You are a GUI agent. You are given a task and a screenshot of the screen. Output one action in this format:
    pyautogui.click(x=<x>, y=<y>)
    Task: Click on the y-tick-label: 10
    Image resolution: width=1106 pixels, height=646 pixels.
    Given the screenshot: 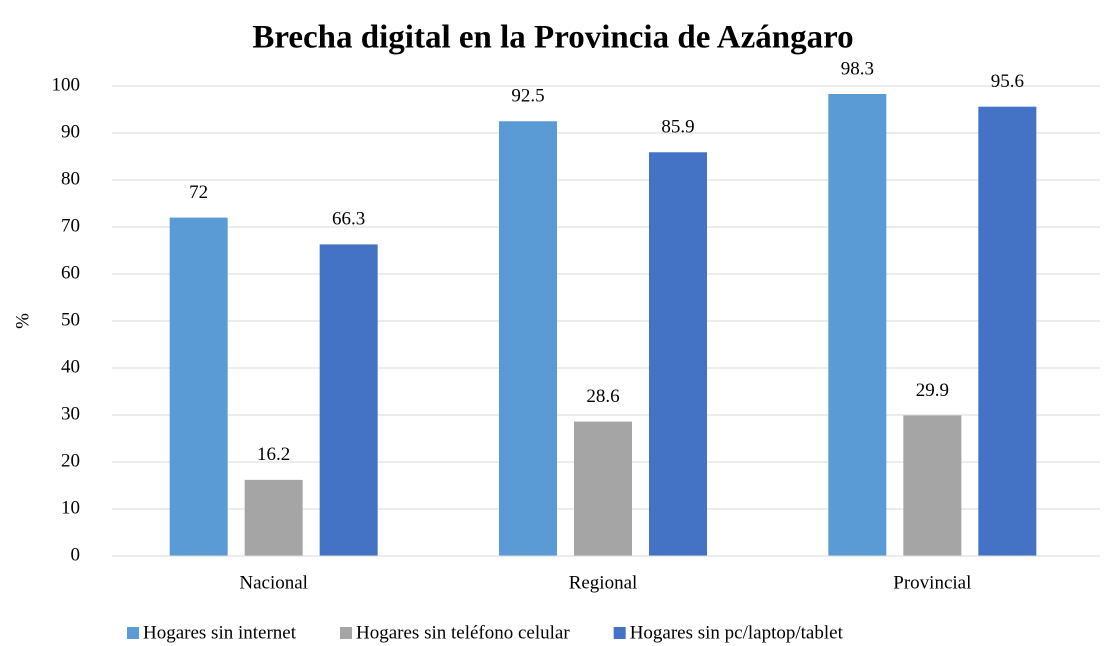 What is the action you would take?
    pyautogui.click(x=70, y=507)
    